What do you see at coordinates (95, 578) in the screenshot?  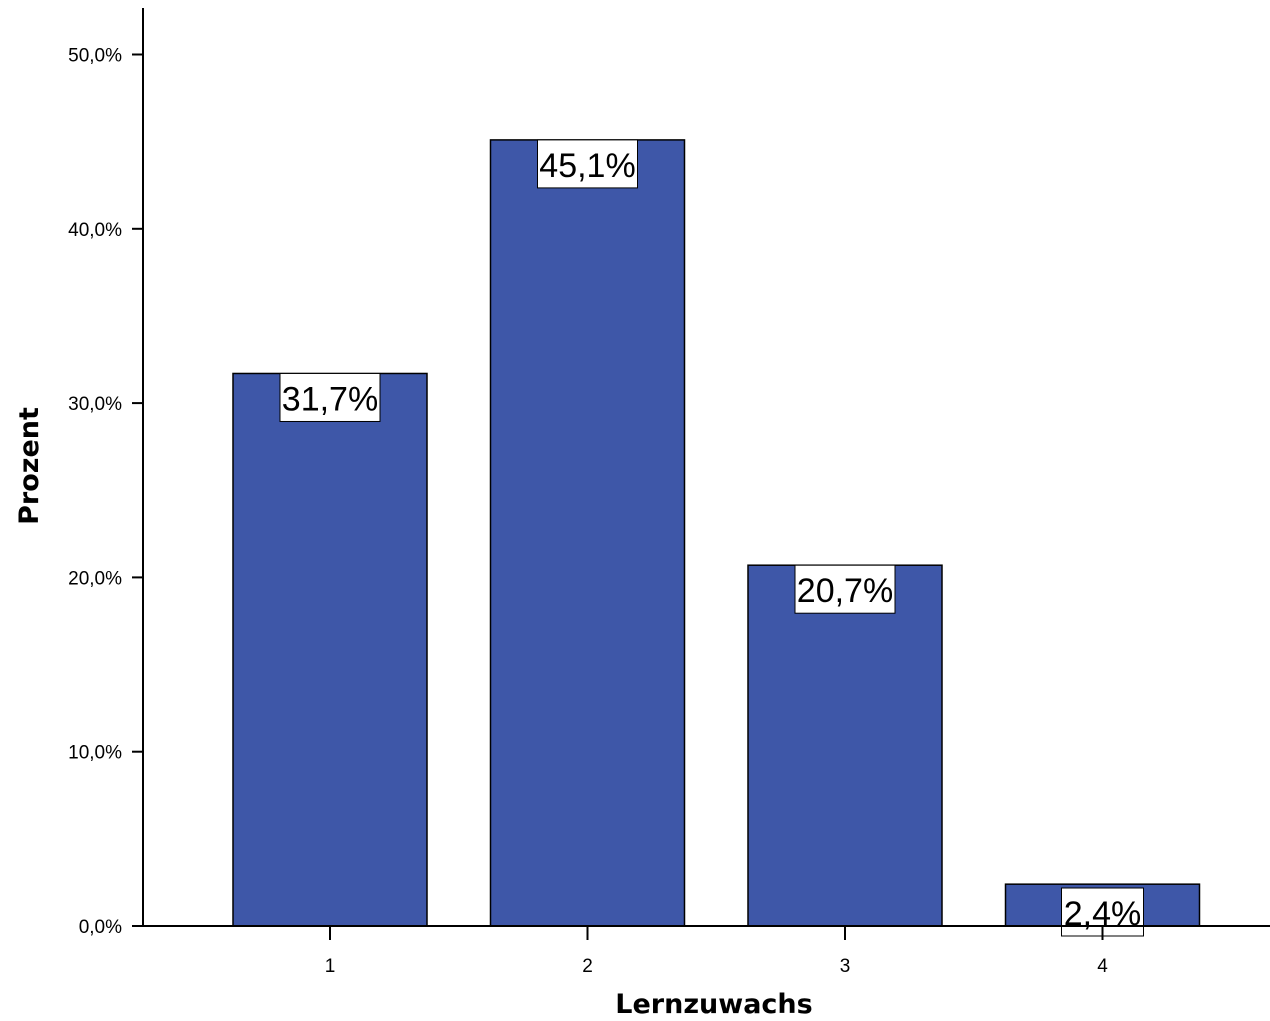 I see `y-tick-label: 20,0%` at bounding box center [95, 578].